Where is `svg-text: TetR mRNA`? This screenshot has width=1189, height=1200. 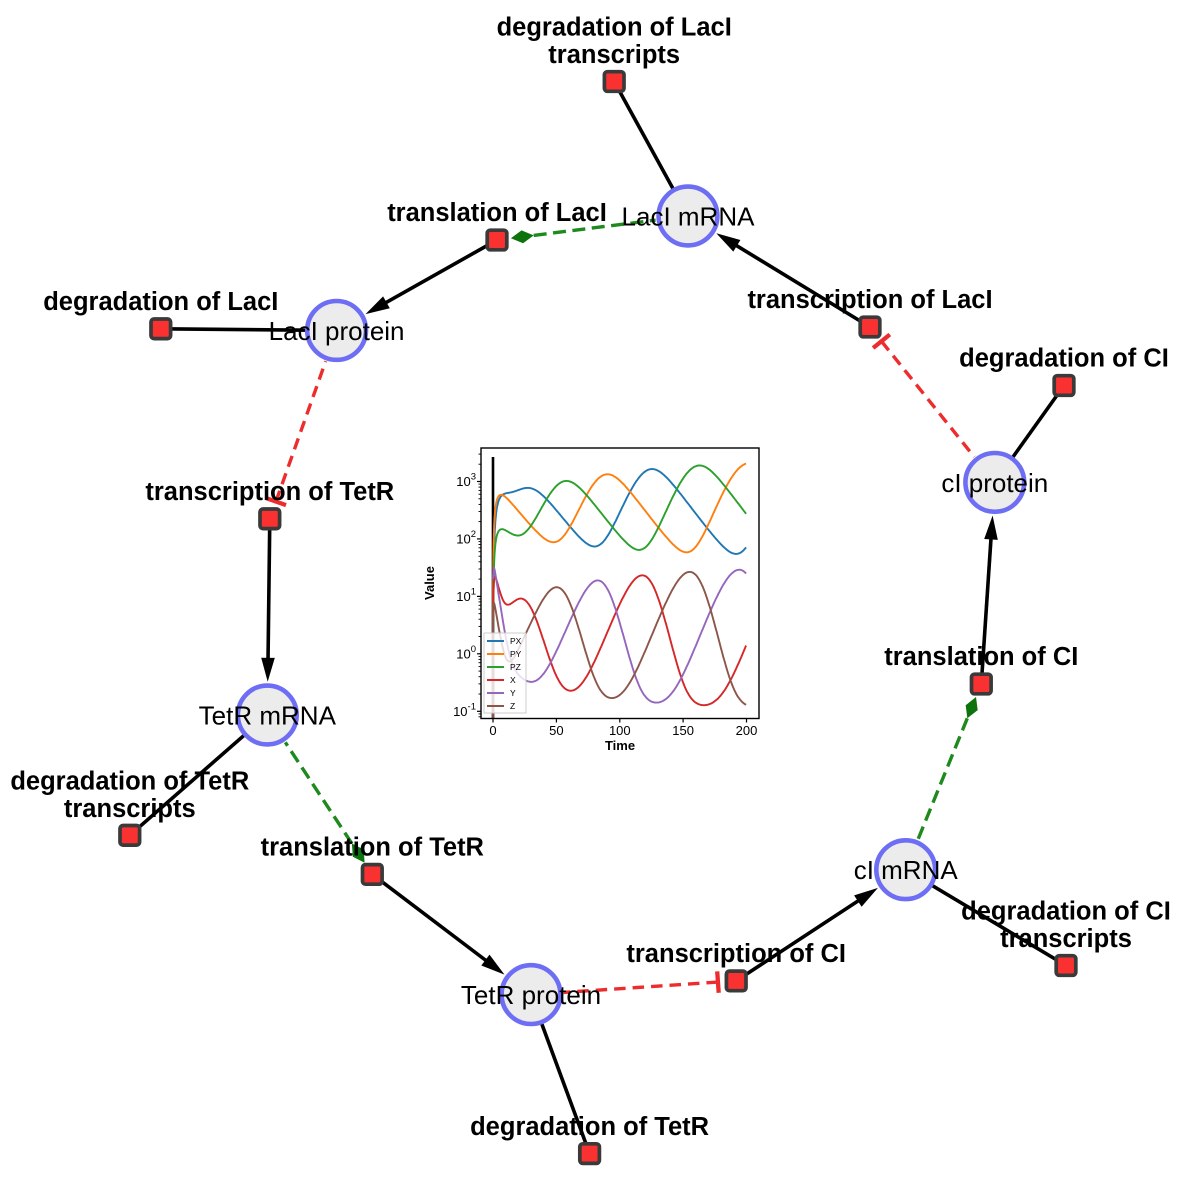
svg-text: TetR mRNA is located at coordinates (268, 716).